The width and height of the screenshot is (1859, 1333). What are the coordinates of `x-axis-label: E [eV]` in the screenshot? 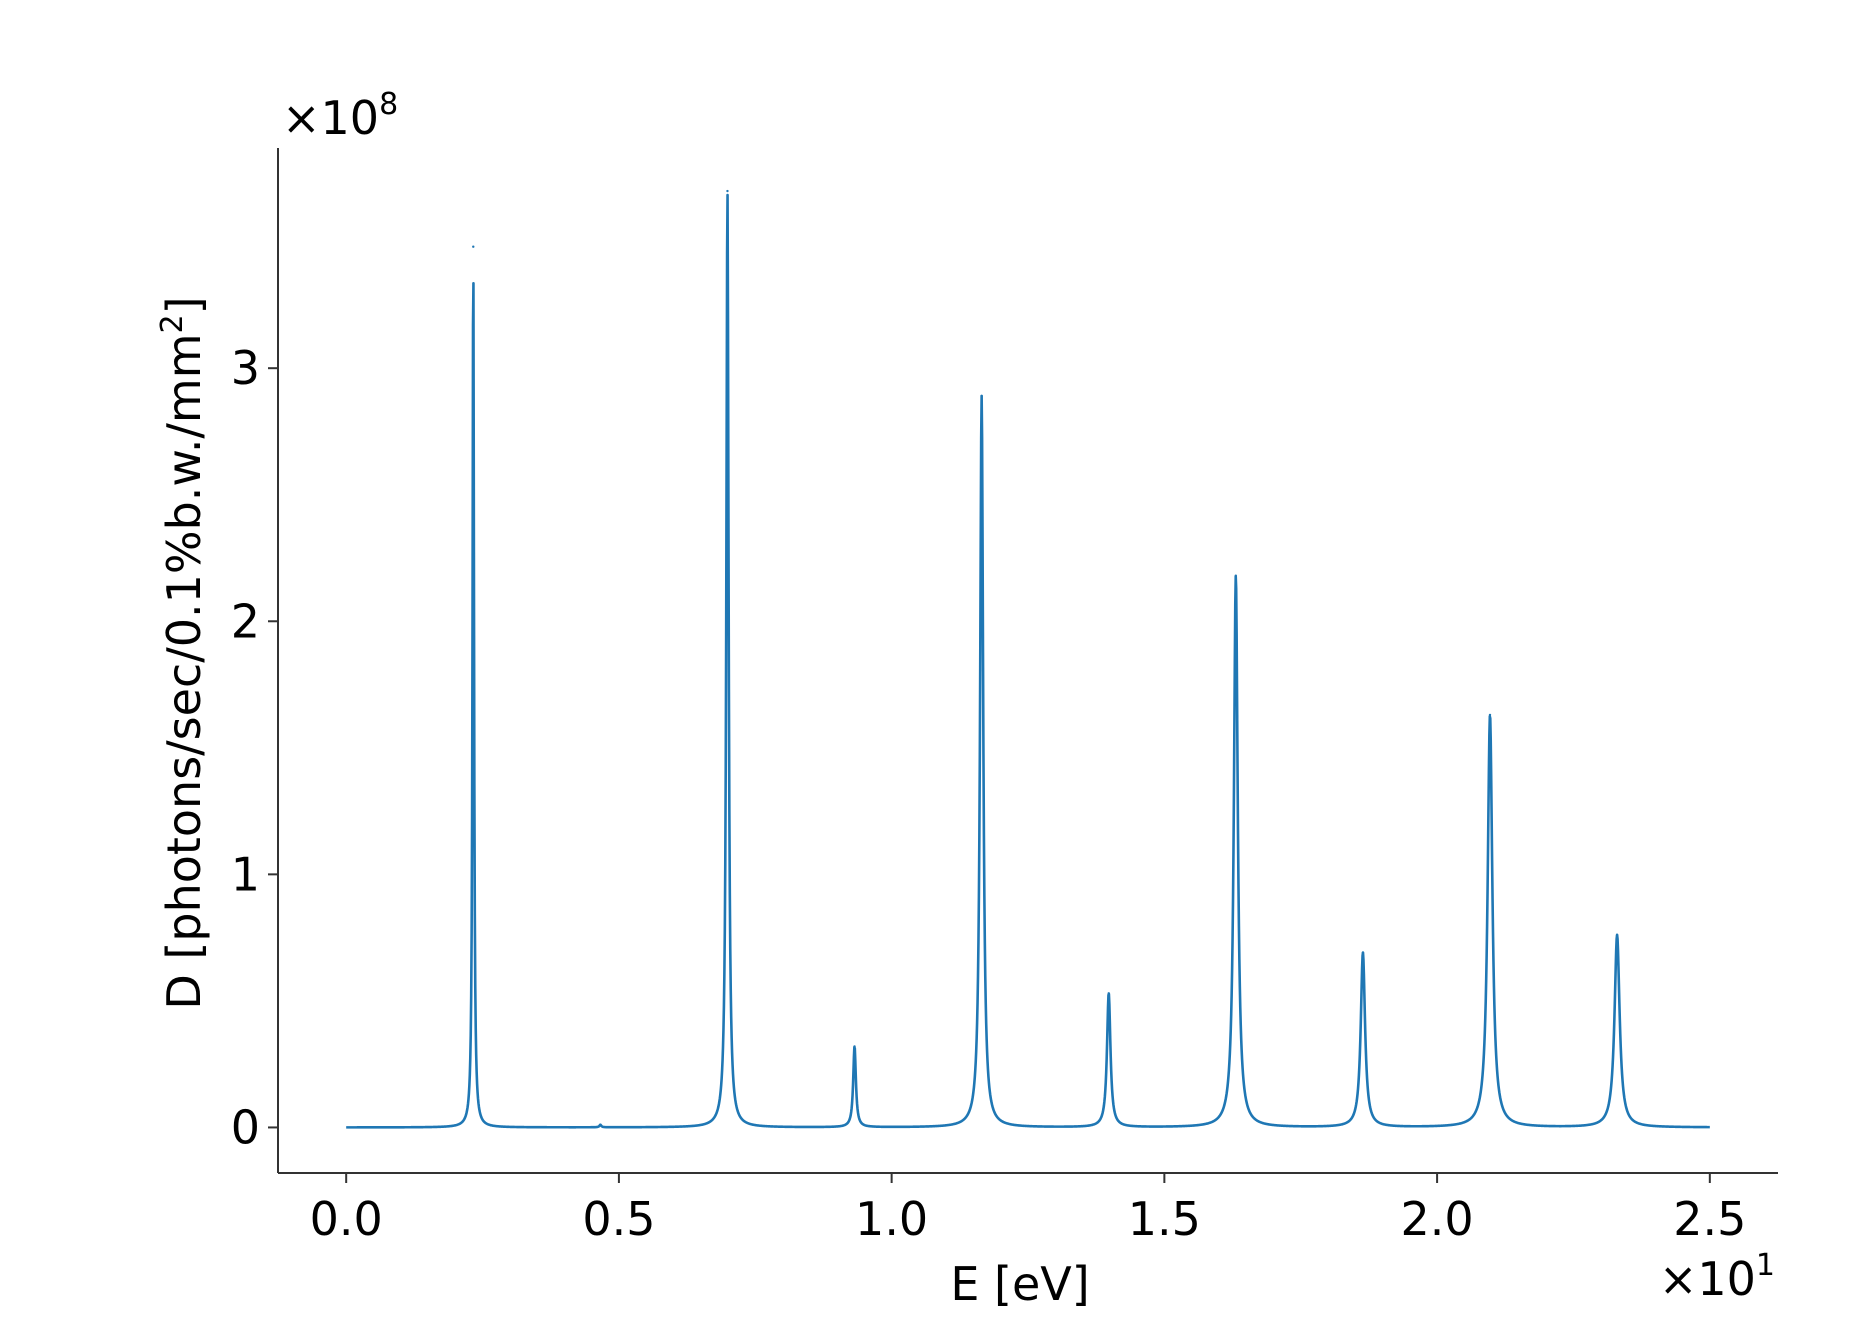 It's located at (1019, 1284).